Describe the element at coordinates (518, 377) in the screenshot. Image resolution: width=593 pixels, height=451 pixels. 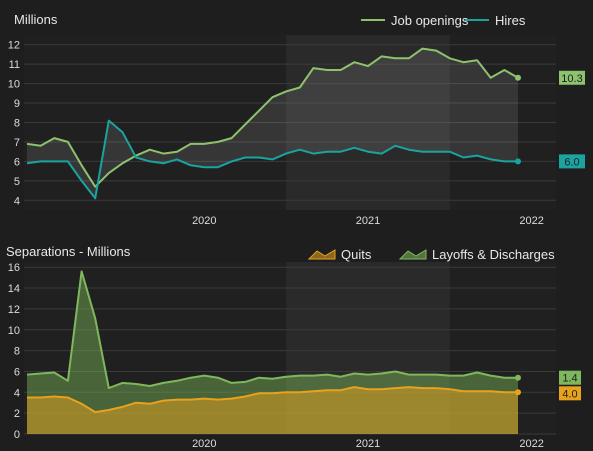
I see `layoffs-end-point` at that location.